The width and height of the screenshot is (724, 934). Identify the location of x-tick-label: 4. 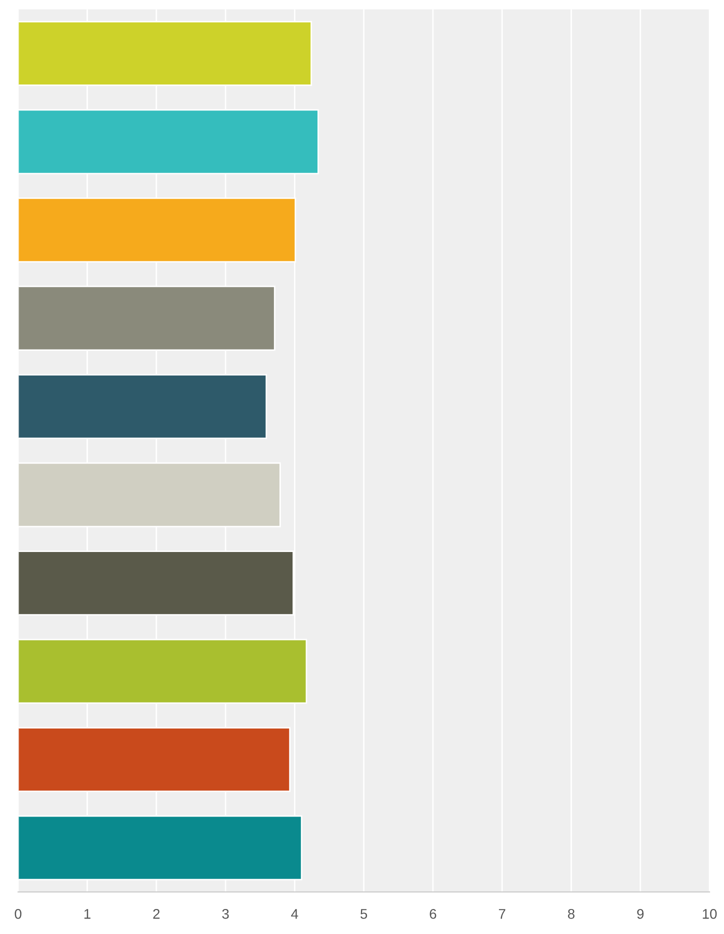
(294, 914).